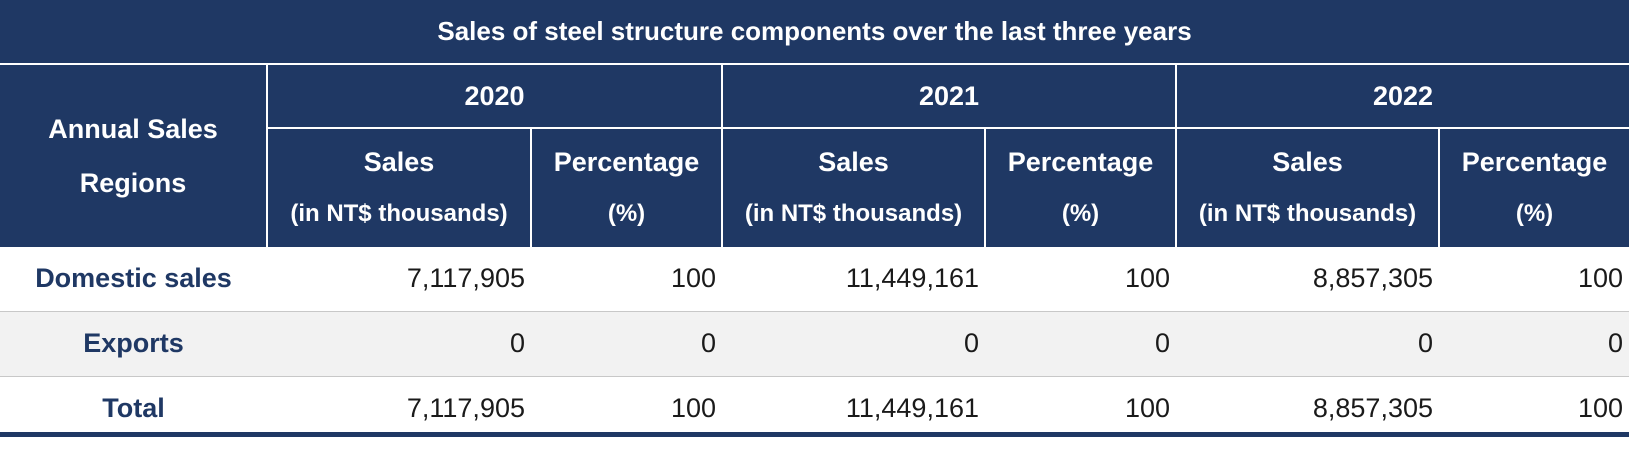  Describe the element at coordinates (494, 96) in the screenshot. I see `year-header-2020: 2020` at that location.